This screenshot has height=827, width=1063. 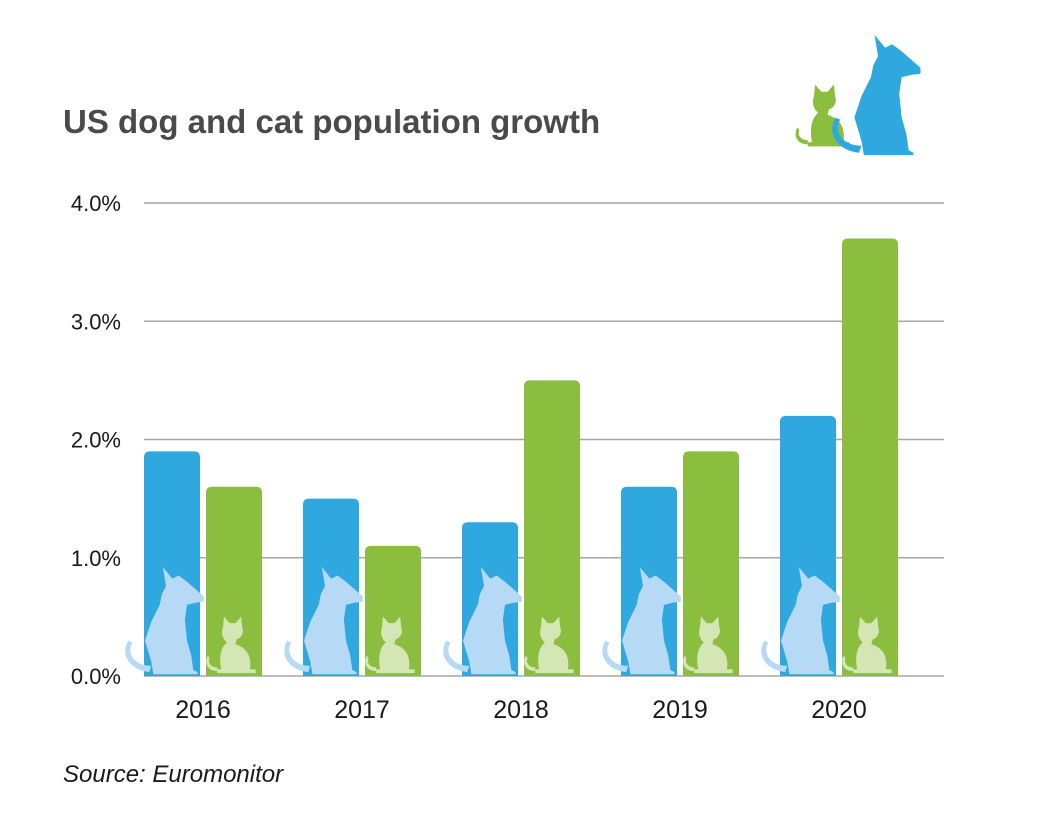 I want to click on y-tick-label: 1.0%, so click(x=96, y=558).